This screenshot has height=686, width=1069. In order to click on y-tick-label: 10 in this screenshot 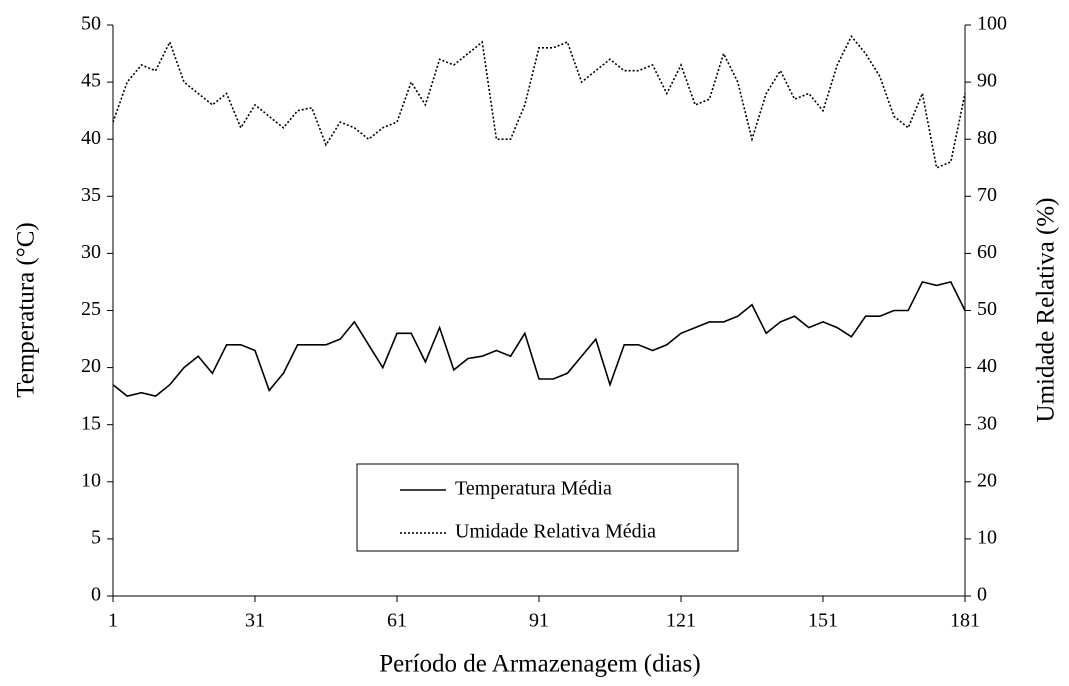, I will do `click(91, 480)`.